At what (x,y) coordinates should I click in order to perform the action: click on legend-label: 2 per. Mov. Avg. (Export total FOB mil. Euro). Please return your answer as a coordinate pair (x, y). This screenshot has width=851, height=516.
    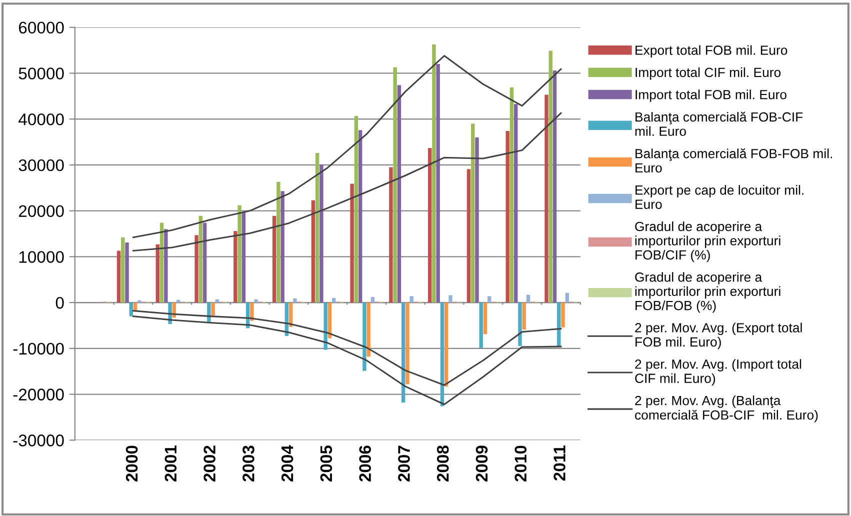
    Looking at the image, I should click on (718, 336).